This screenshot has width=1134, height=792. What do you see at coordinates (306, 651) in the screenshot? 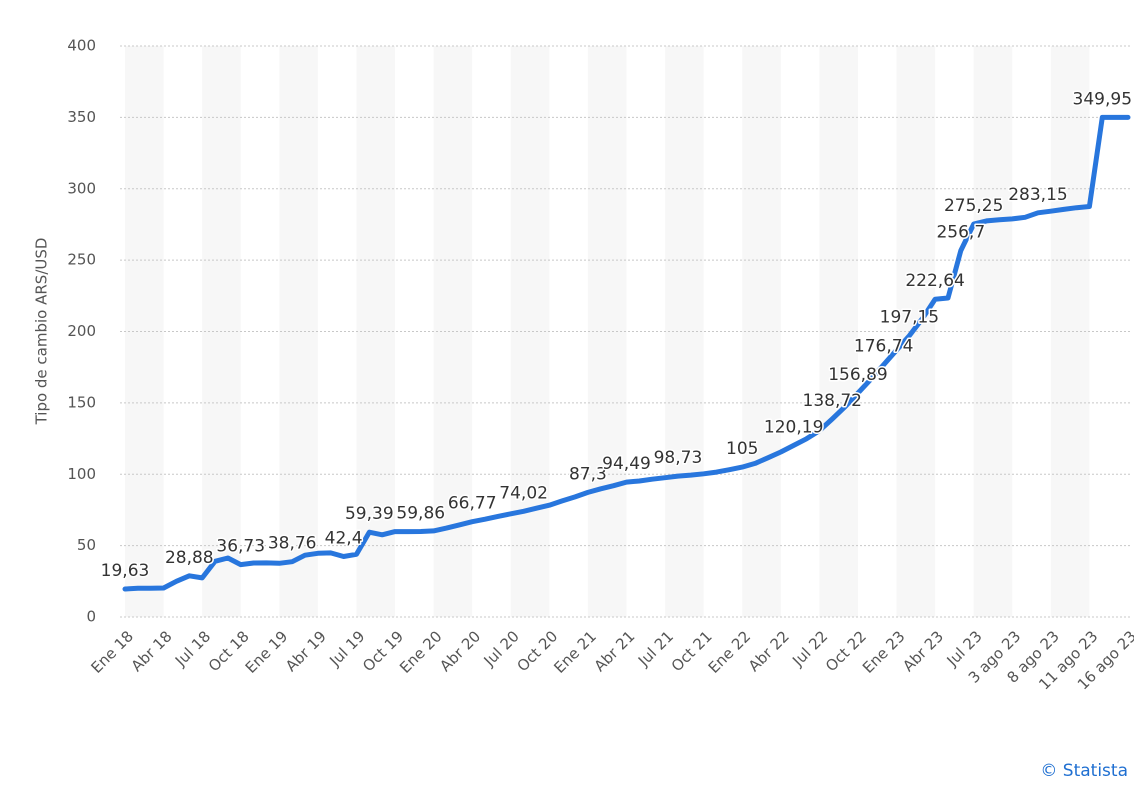
I see `x-tick-label: Abr 19` at bounding box center [306, 651].